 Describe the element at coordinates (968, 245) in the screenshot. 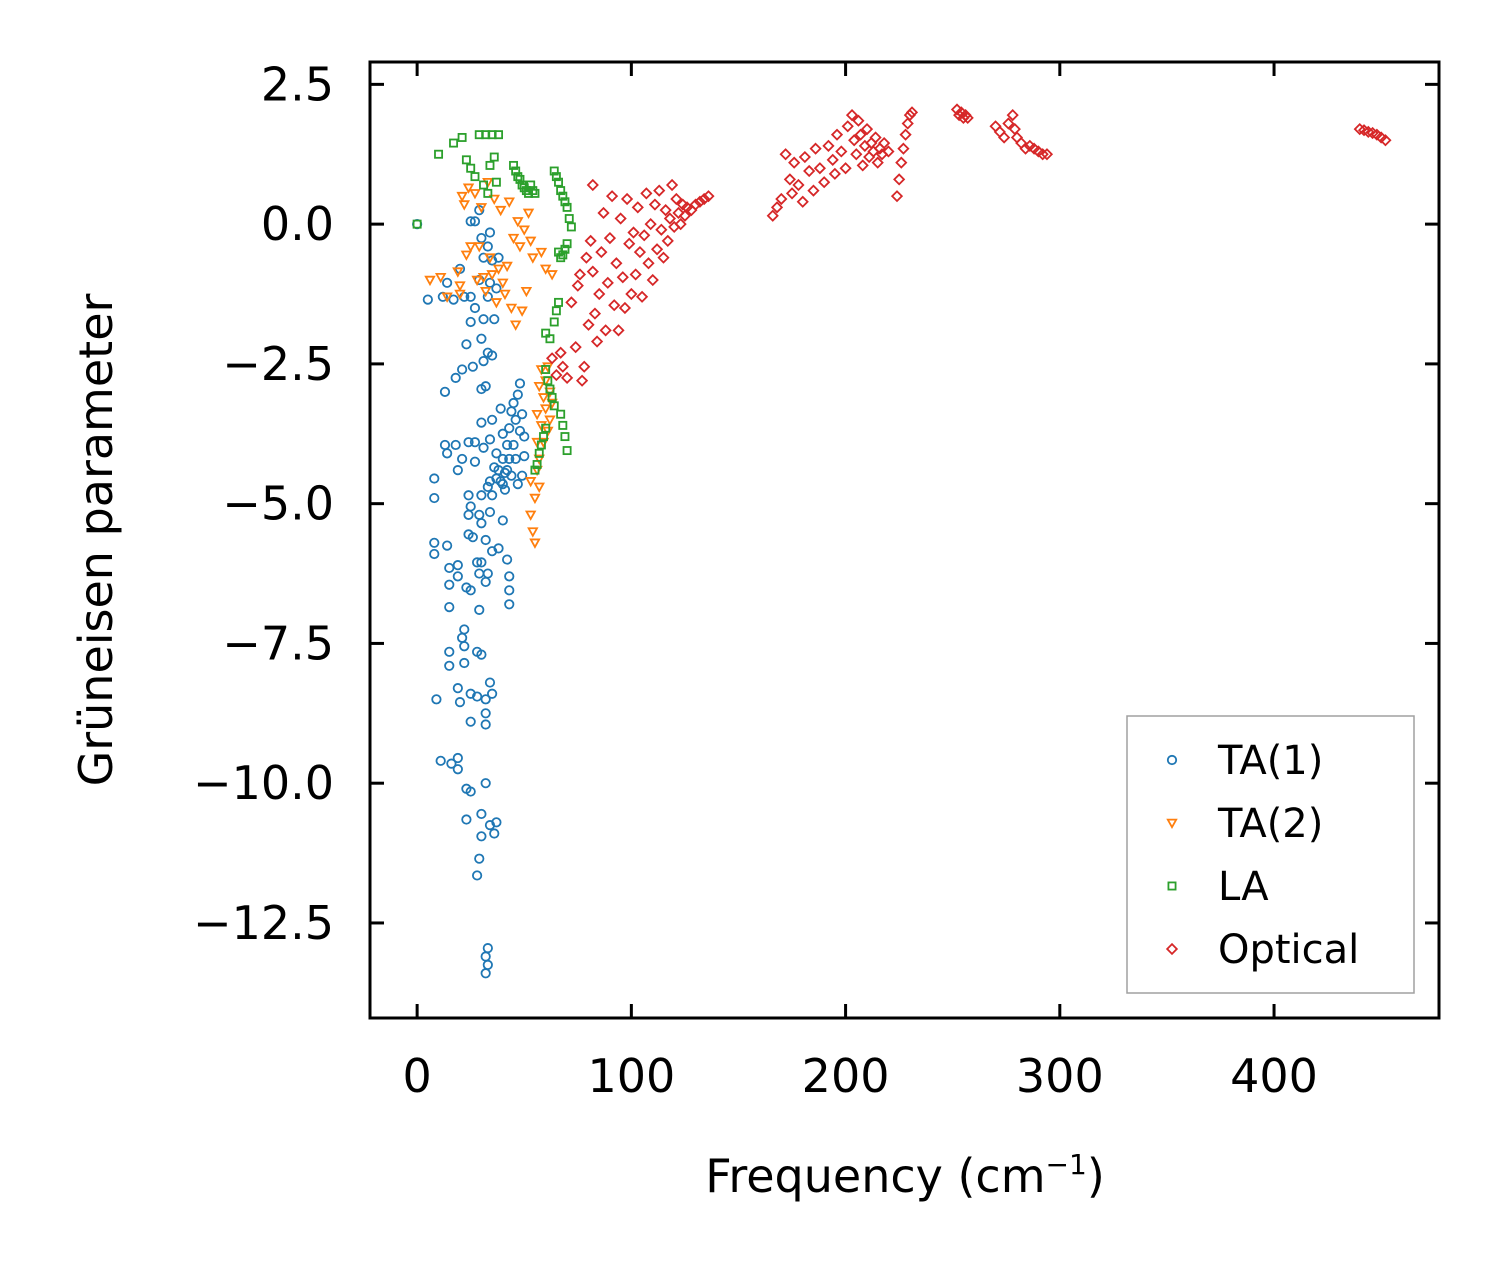

I see `series-optical` at that location.